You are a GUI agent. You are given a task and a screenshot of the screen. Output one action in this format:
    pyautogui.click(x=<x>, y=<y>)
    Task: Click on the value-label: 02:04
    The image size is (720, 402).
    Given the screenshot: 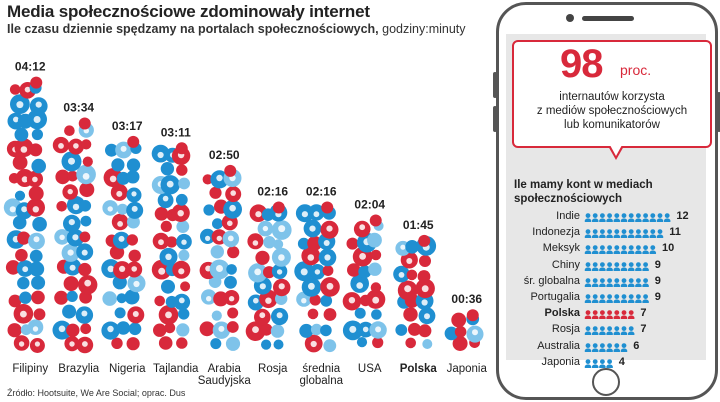 What is the action you would take?
    pyautogui.click(x=369, y=204)
    